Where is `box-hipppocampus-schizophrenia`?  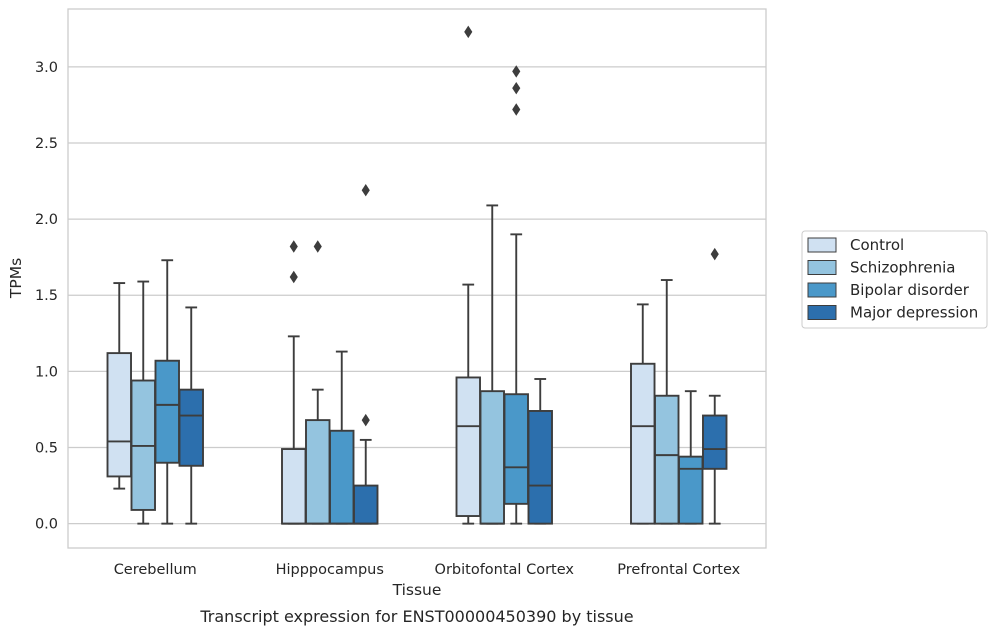 box-hipppocampus-schizophrenia is located at coordinates (318, 382).